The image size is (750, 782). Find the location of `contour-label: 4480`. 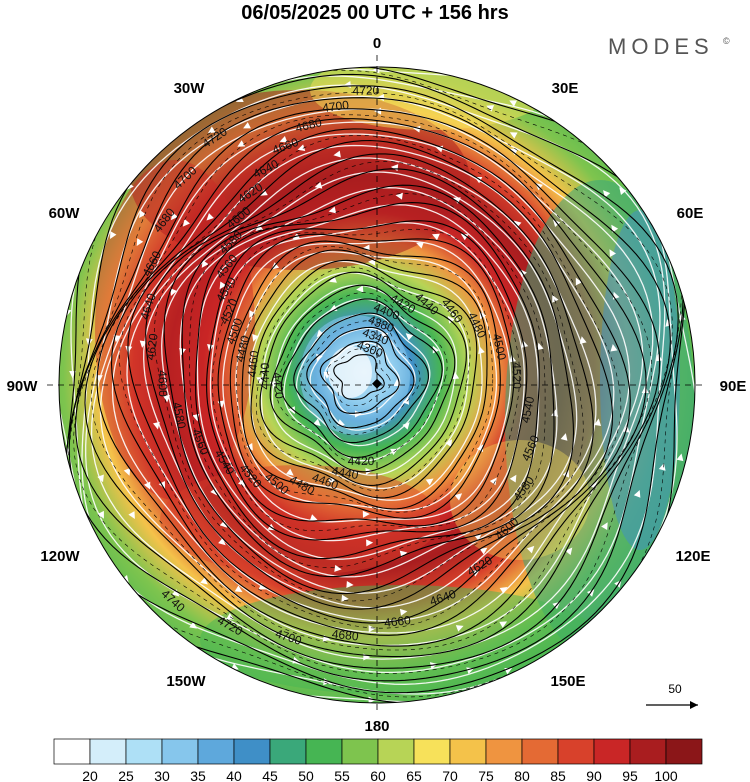

contour-label: 4480 is located at coordinates (243, 348).